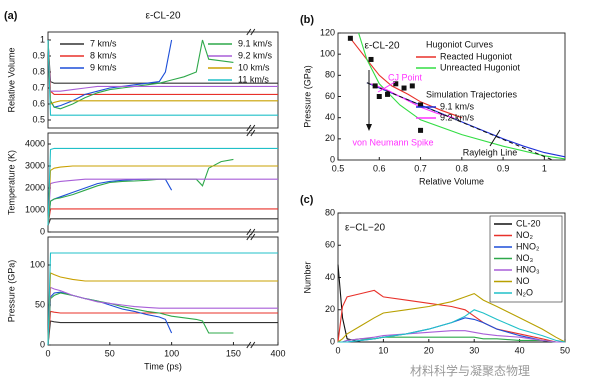 This screenshot has height=386, width=599. I want to click on y-tick-label: 60, so click(330, 245).